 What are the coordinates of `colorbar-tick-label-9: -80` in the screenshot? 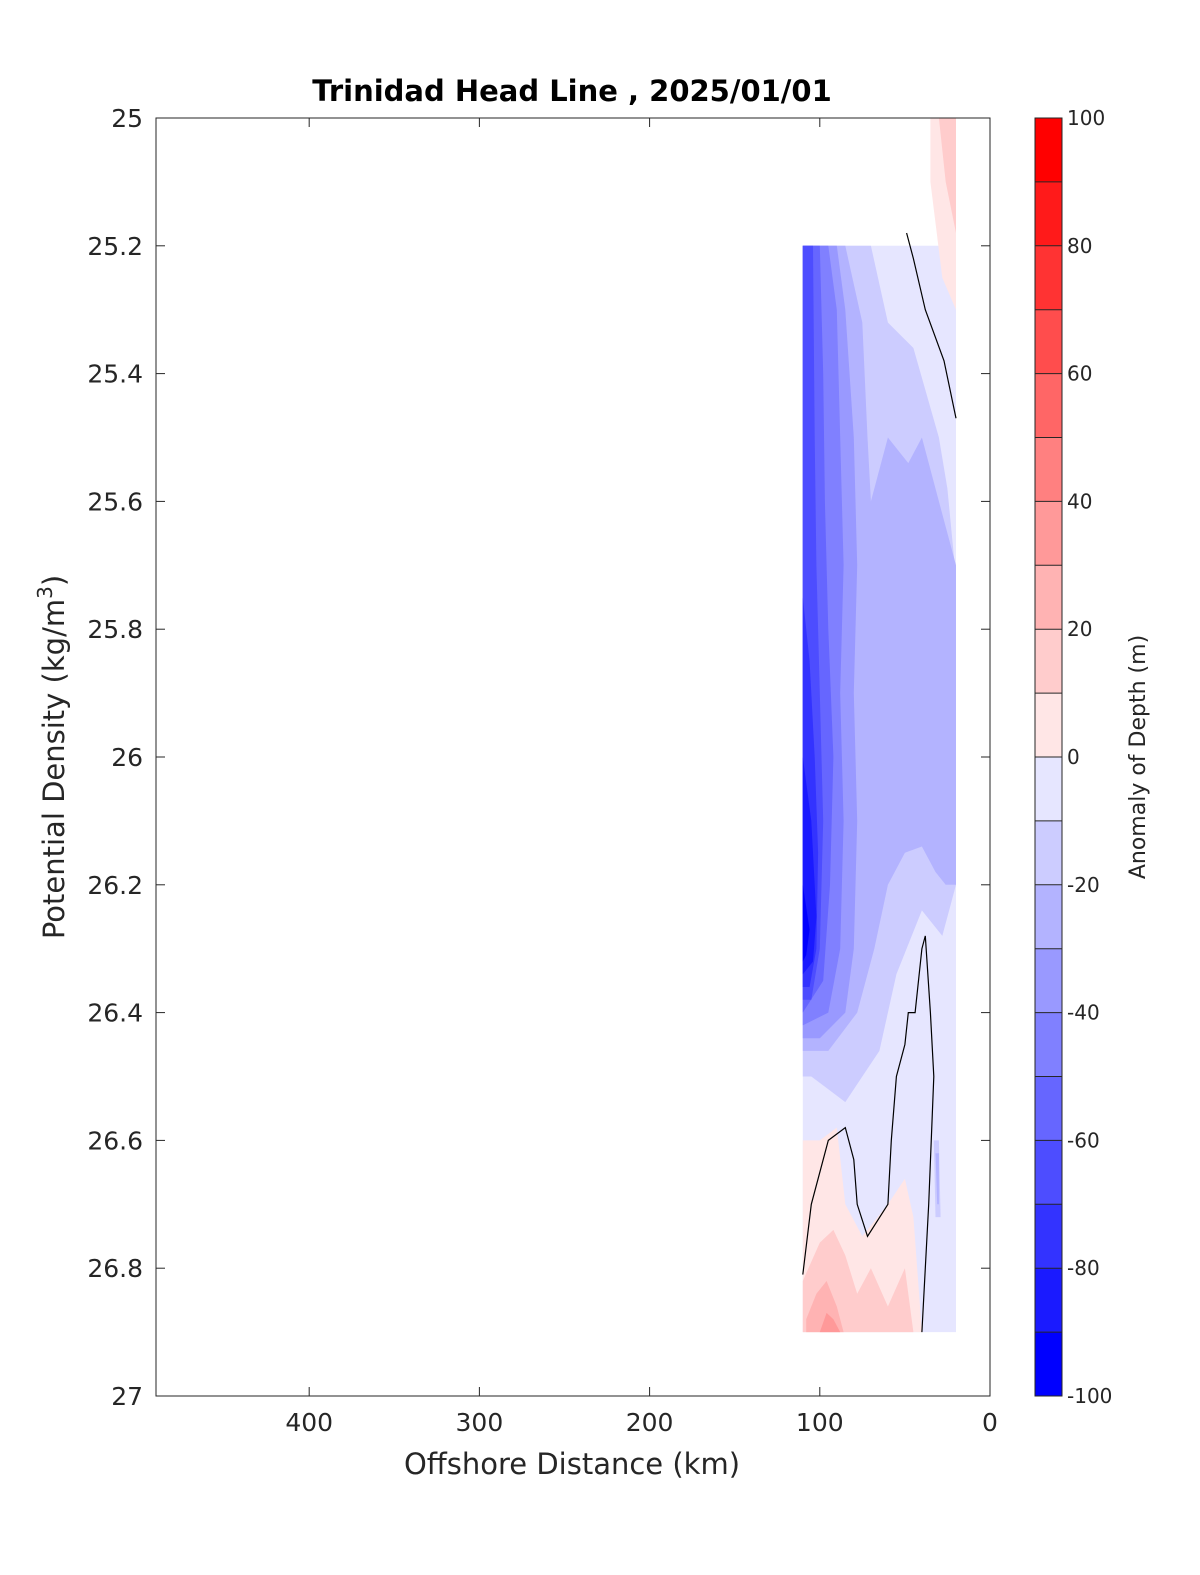 It's located at (1083, 1268).